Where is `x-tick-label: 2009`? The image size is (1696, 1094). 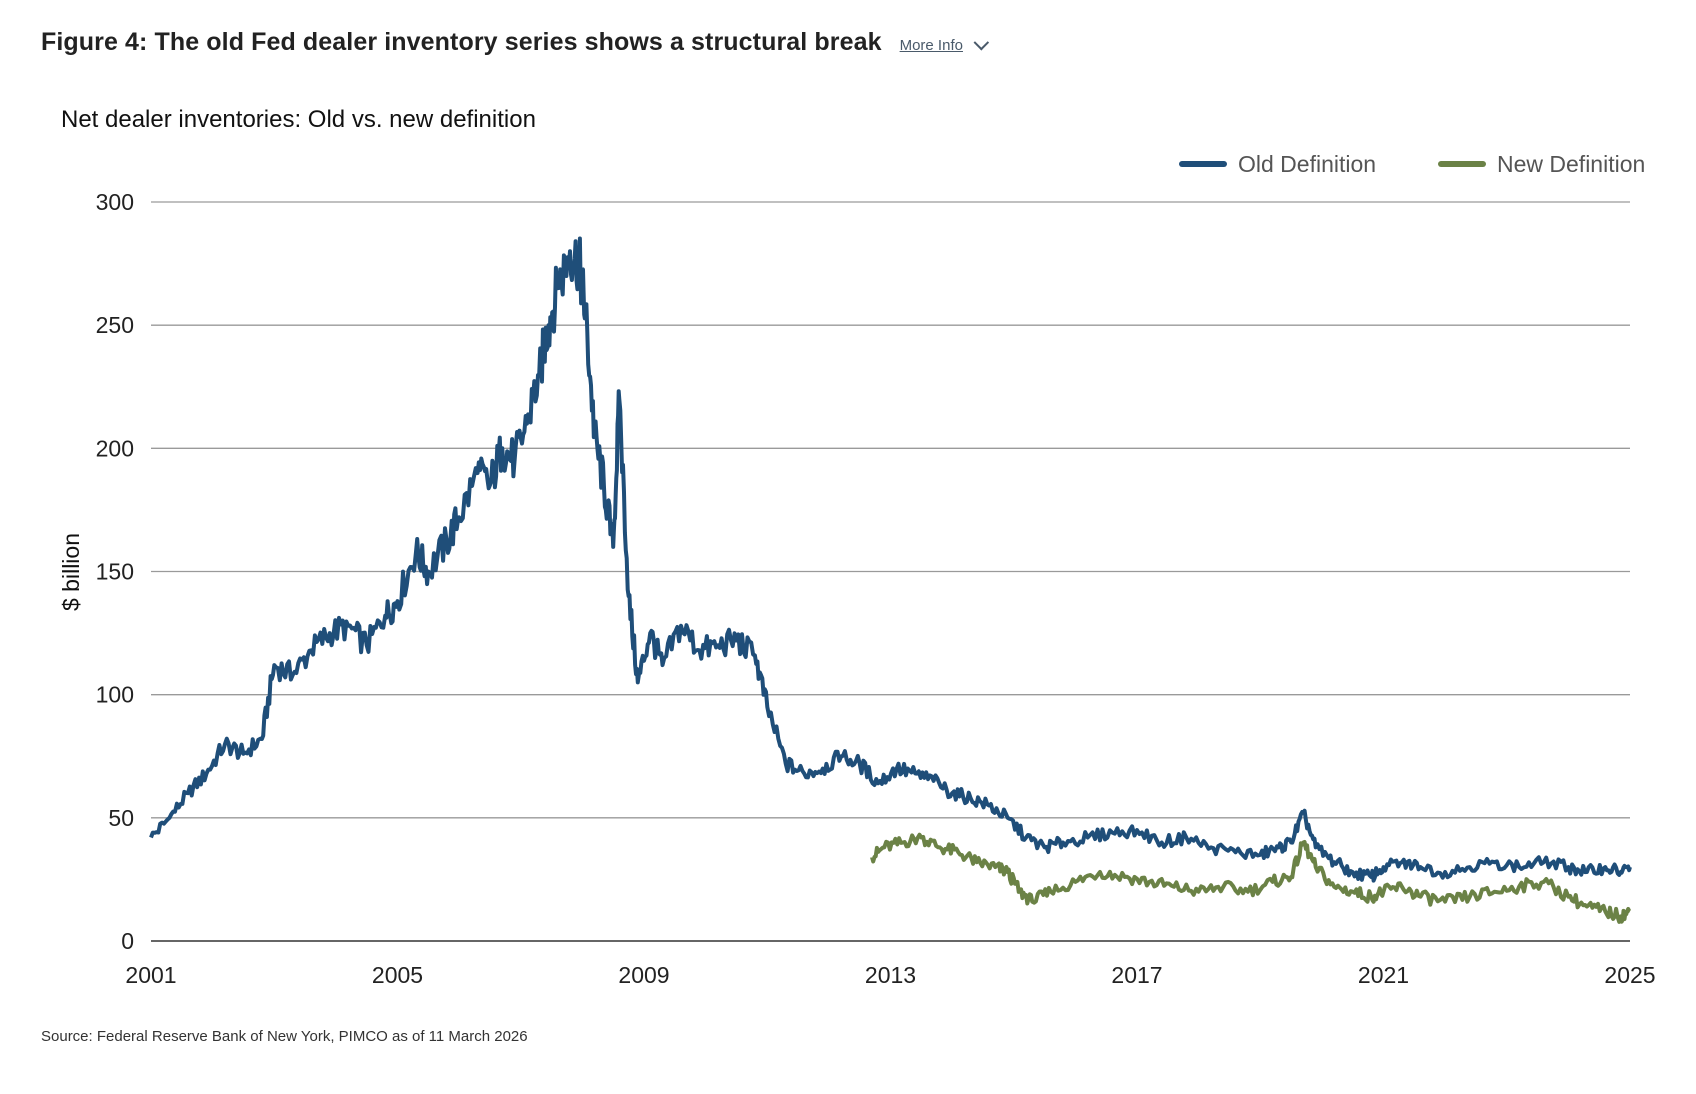 x-tick-label: 2009 is located at coordinates (643, 975).